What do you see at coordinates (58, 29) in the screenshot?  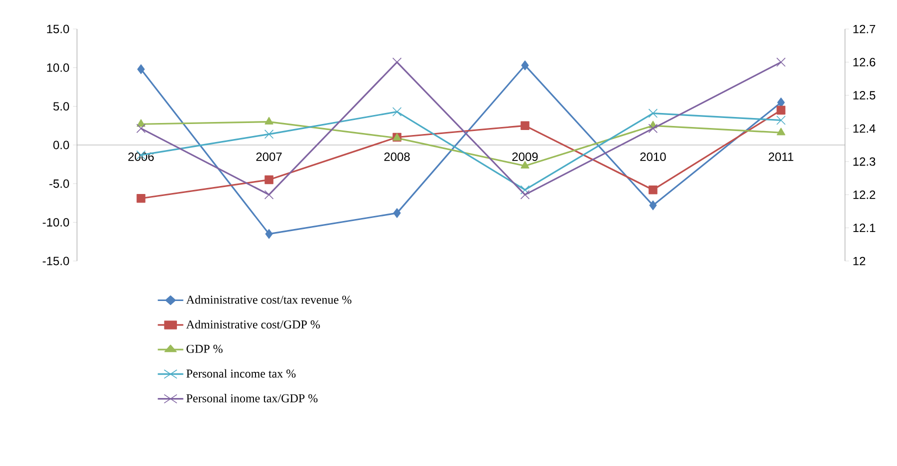 I see `y-tick-label: 15.0` at bounding box center [58, 29].